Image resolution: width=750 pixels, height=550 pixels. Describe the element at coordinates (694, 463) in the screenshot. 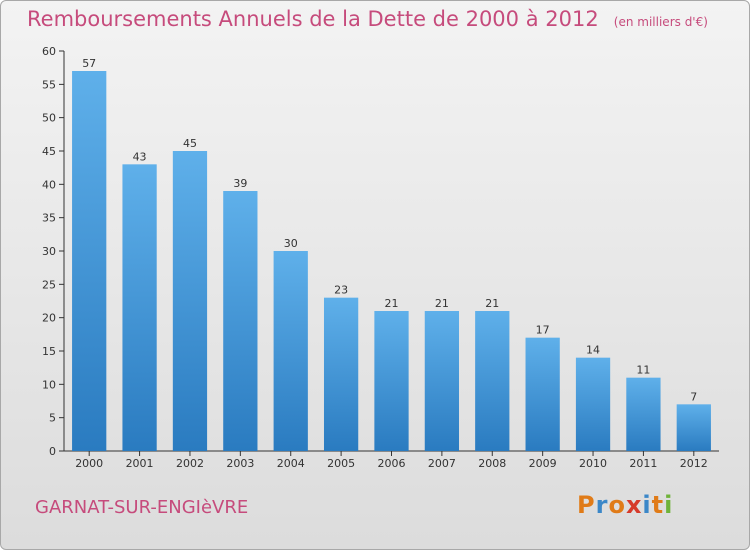

I see `x-tick-label: 2012` at that location.